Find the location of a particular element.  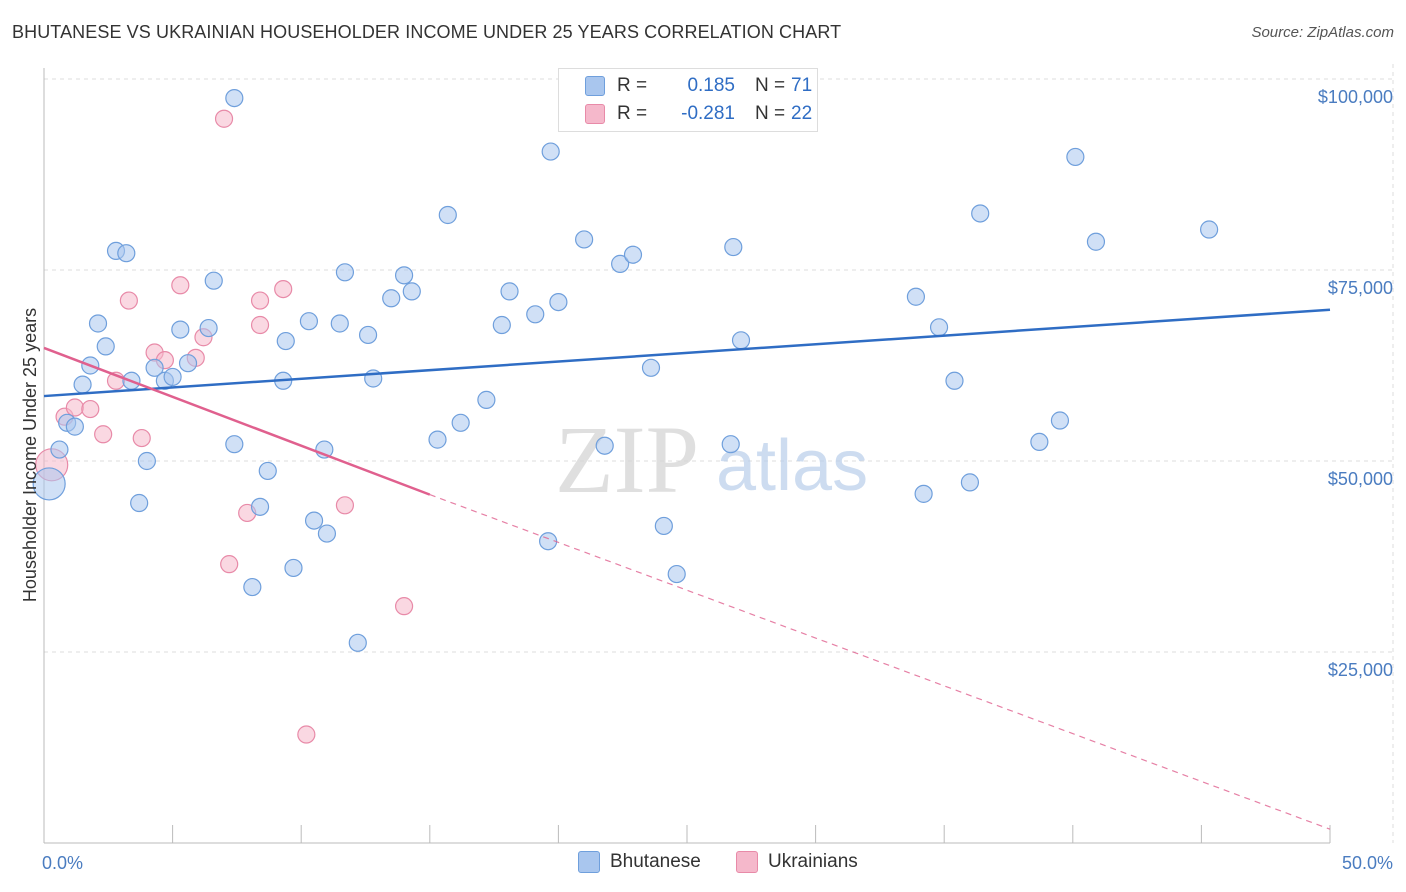

y-tick-label: $75,000 is located at coordinates (1360, 288).